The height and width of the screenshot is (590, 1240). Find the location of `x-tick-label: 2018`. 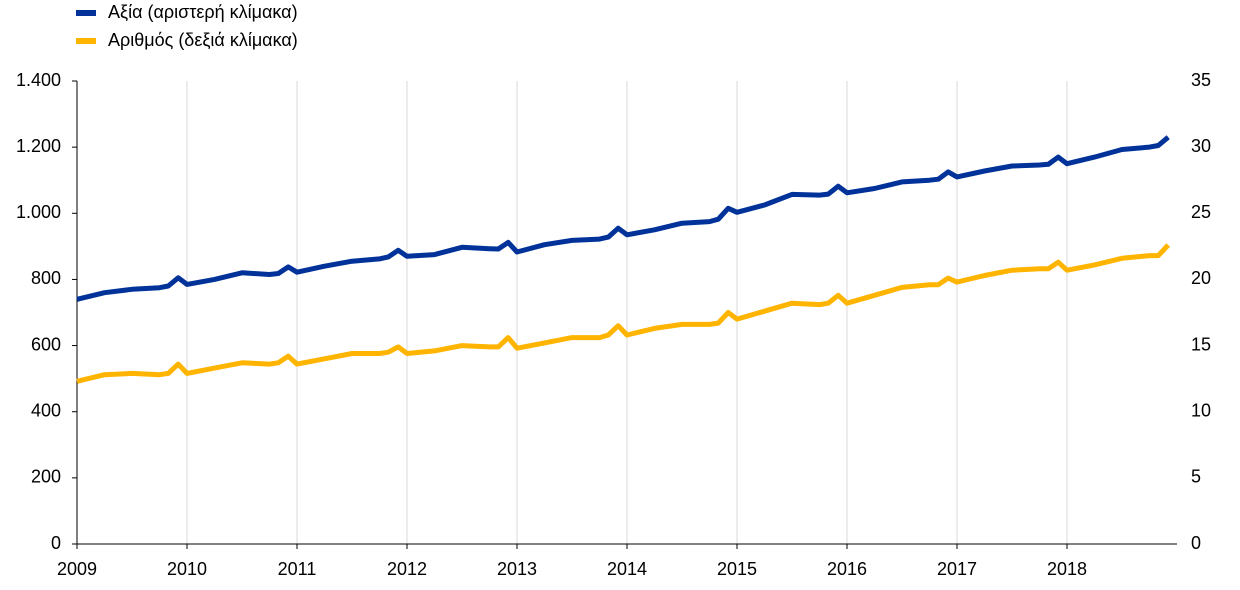

x-tick-label: 2018 is located at coordinates (1067, 569).